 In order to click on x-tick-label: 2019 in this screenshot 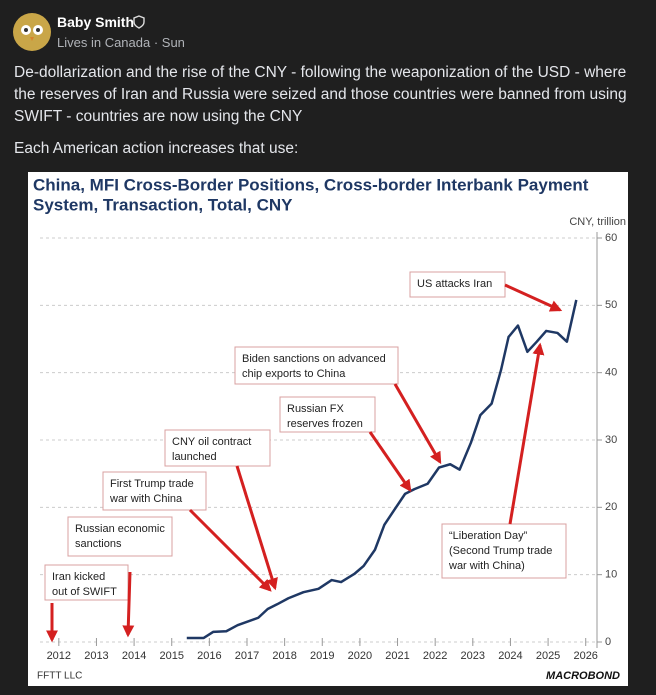, I will do `click(322, 656)`.